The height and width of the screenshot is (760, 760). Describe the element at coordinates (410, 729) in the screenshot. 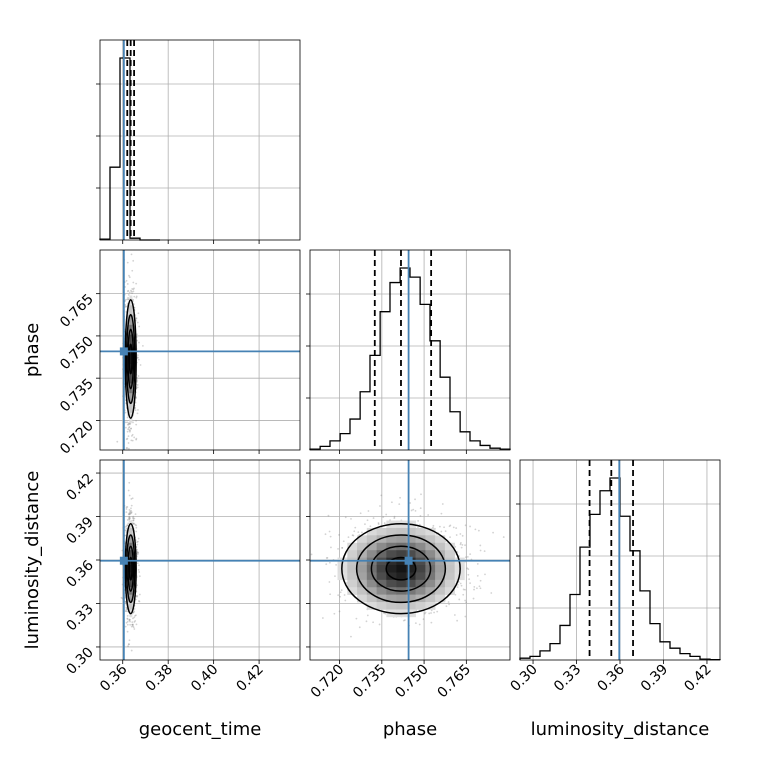

I see `x-axis-label-phase: phase` at that location.